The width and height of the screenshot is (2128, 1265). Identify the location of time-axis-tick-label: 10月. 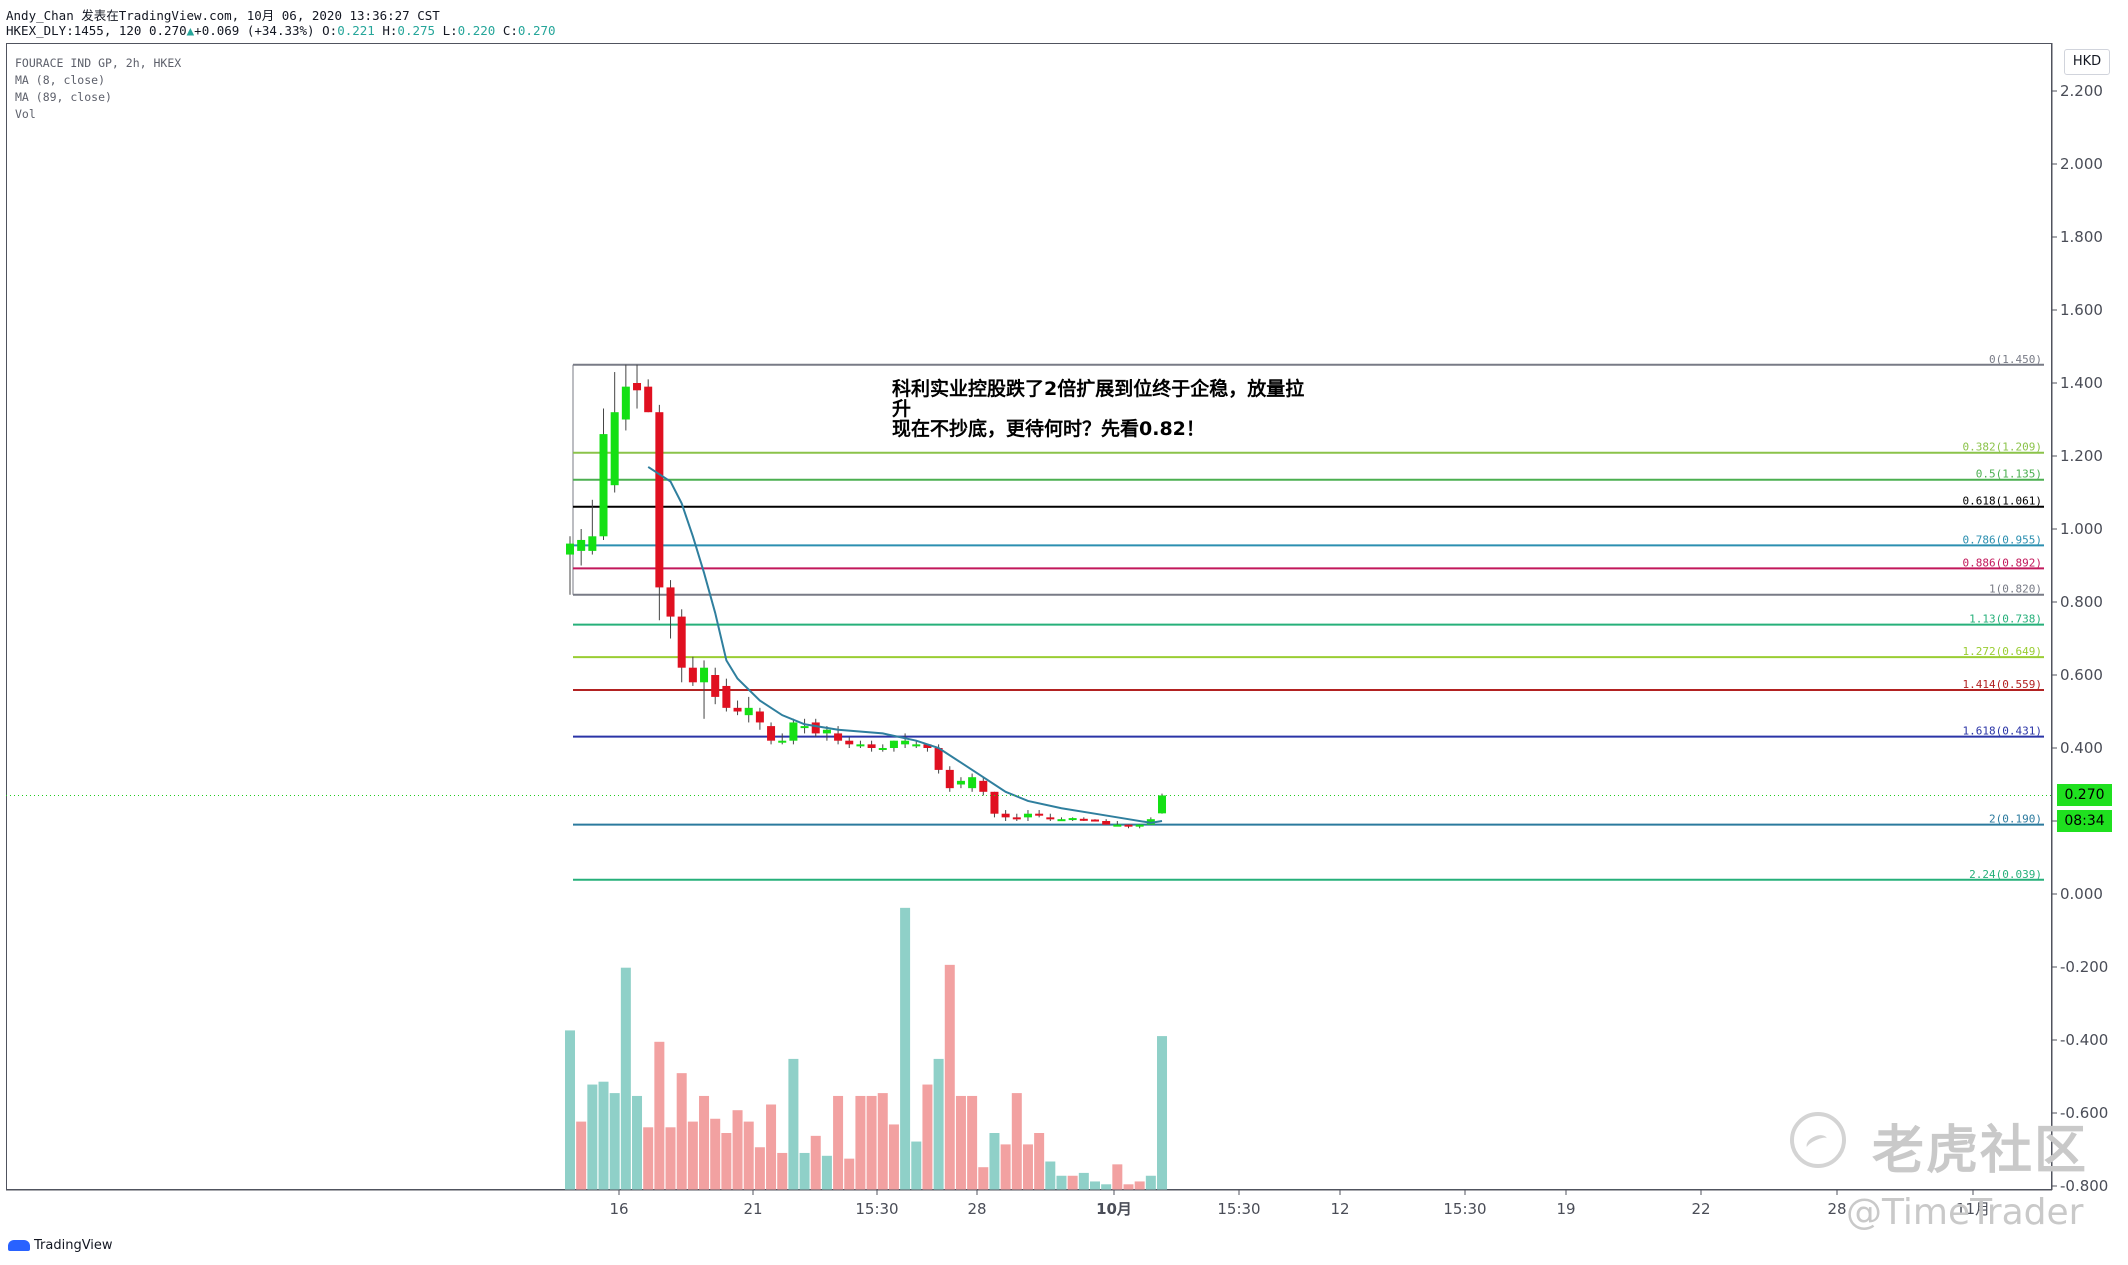
(1114, 1209).